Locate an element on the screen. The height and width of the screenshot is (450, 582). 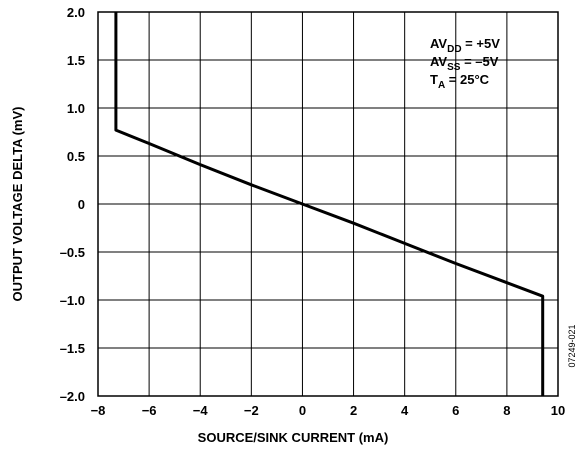
x-tick-label: 4 is located at coordinates (405, 410).